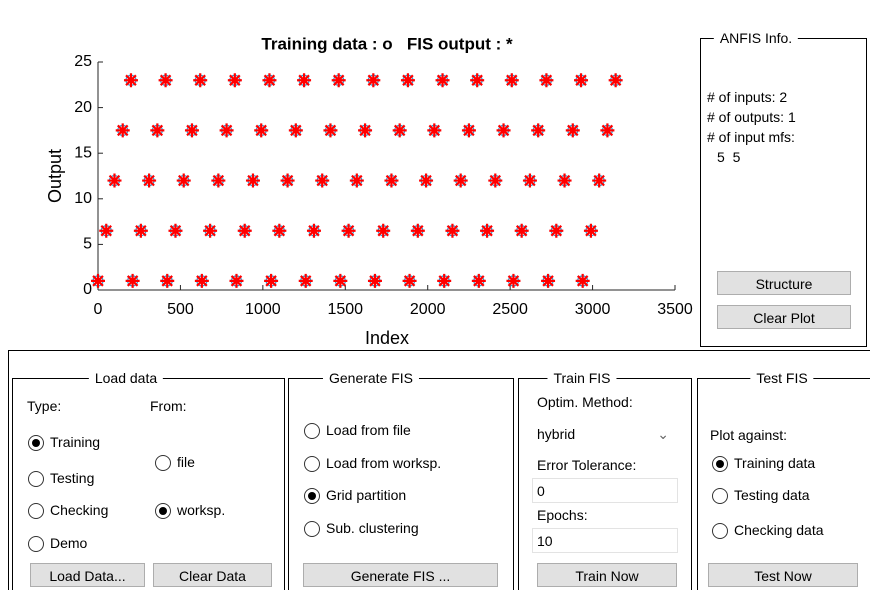 This screenshot has width=870, height=590. Describe the element at coordinates (87, 289) in the screenshot. I see `y-tick-label: 0` at that location.